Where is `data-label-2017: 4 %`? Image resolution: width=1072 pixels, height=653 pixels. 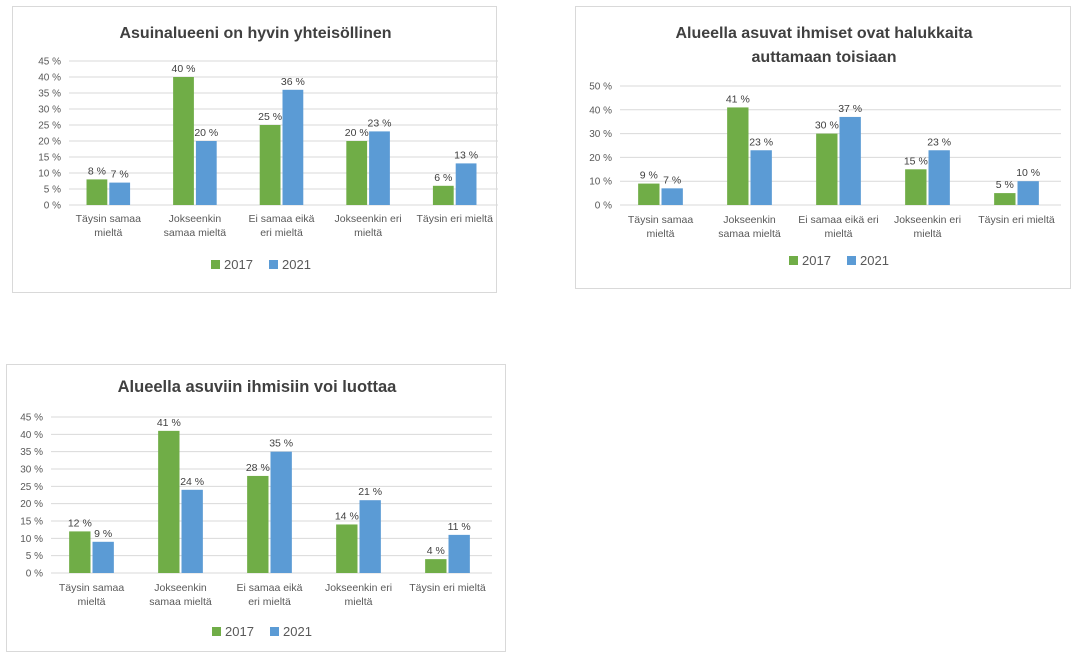
data-label-2017: 4 % is located at coordinates (436, 551).